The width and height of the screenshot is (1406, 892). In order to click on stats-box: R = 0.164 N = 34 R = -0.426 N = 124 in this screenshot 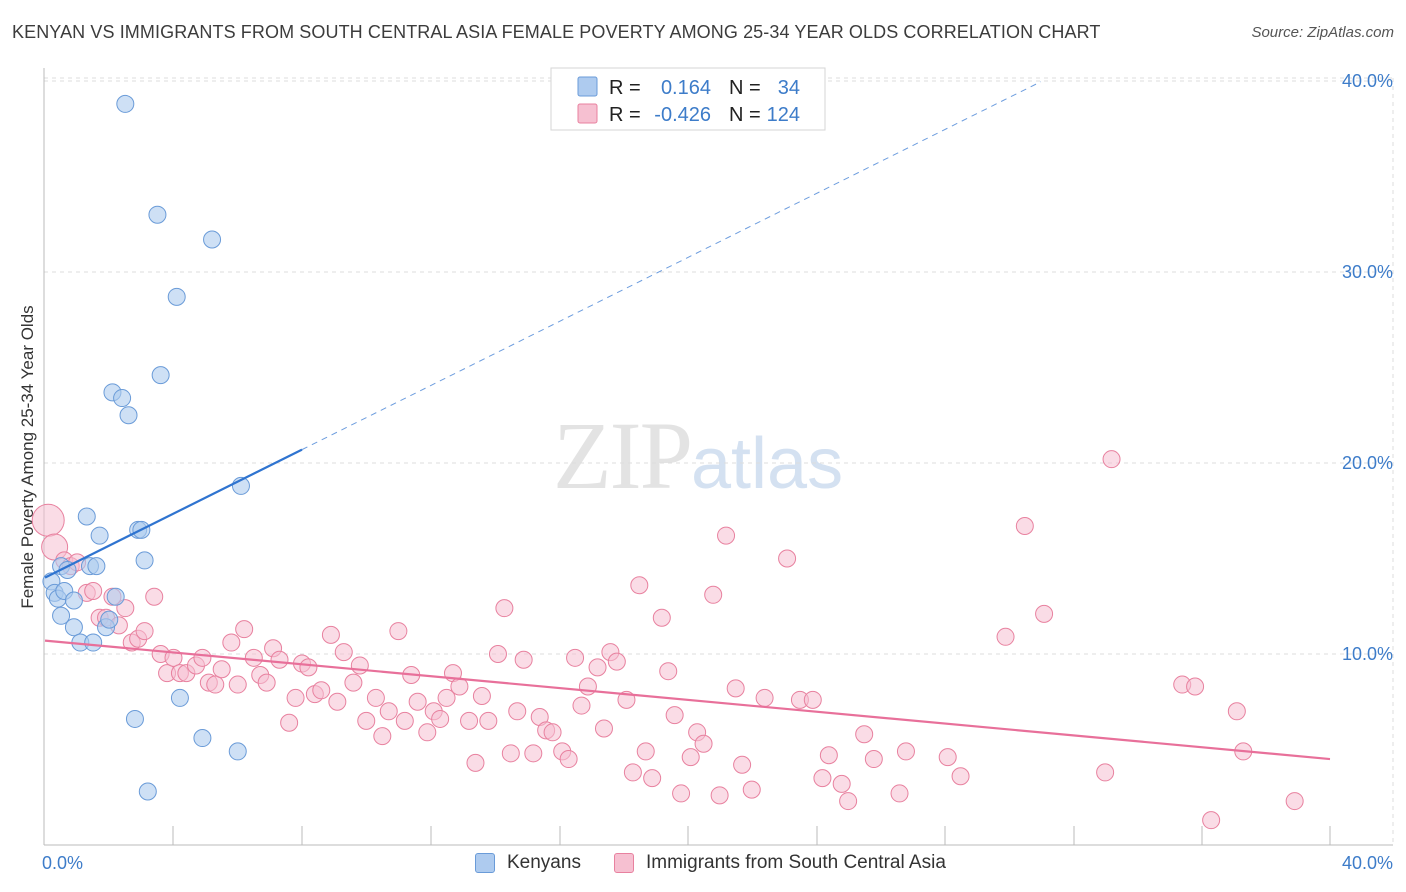, I will do `click(688, 99)`.